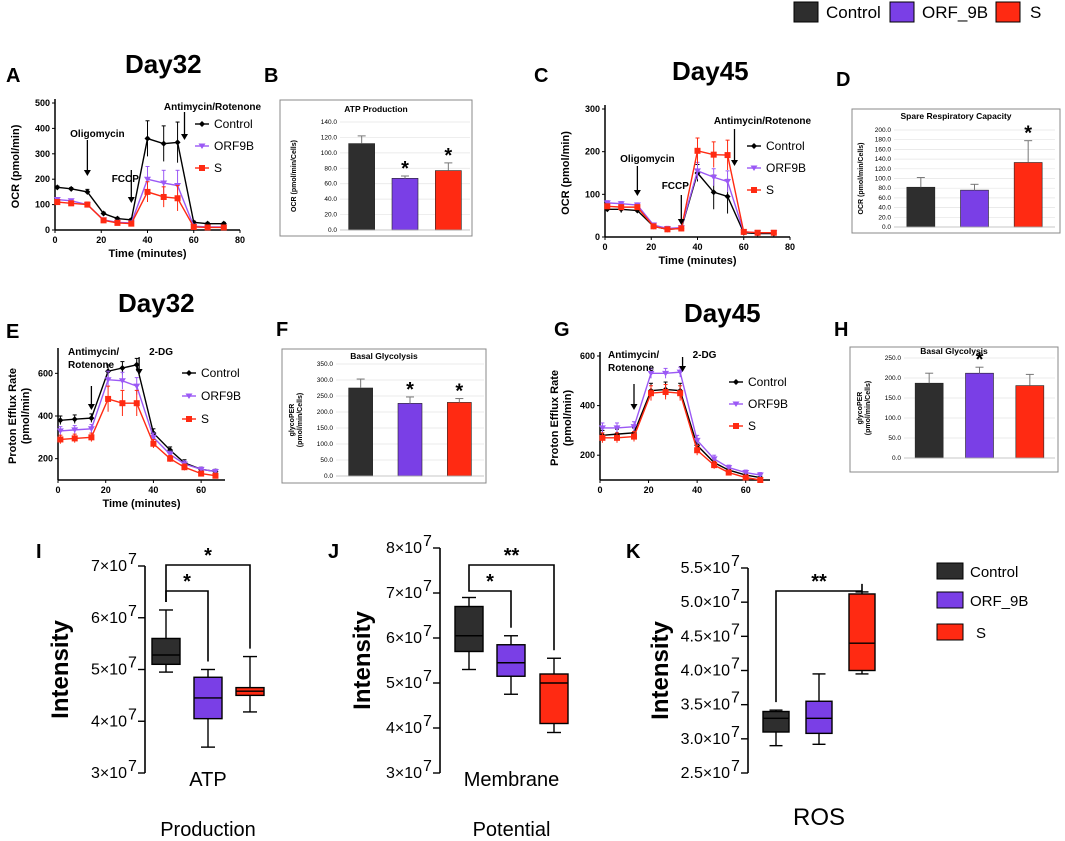  I want to click on y-axis-label: OCR (pmol/min), so click(16, 166).